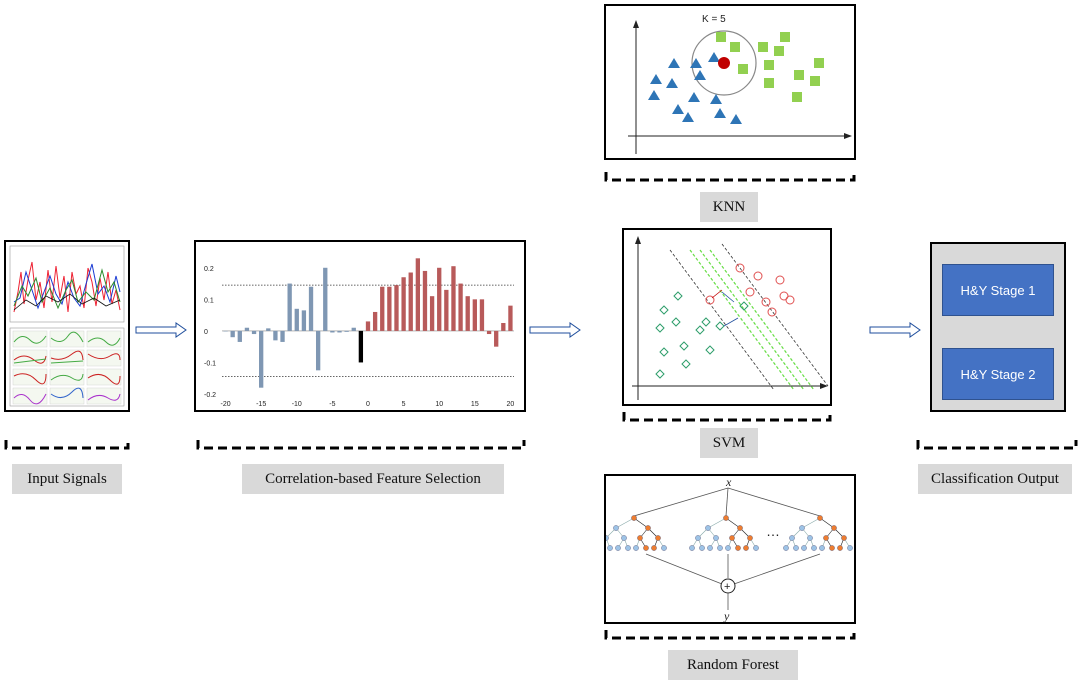 The height and width of the screenshot is (686, 1084). What do you see at coordinates (997, 445) in the screenshot?
I see `bracket-classification-output` at bounding box center [997, 445].